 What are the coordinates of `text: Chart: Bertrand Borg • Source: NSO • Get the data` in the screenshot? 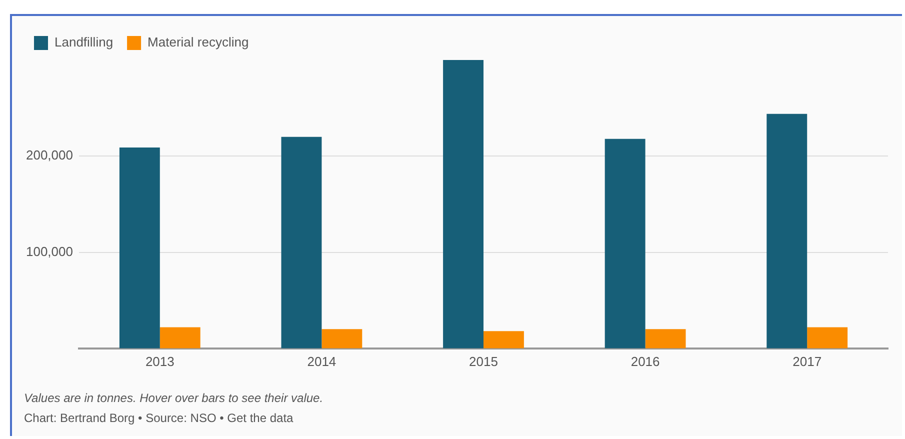 It's located at (159, 418).